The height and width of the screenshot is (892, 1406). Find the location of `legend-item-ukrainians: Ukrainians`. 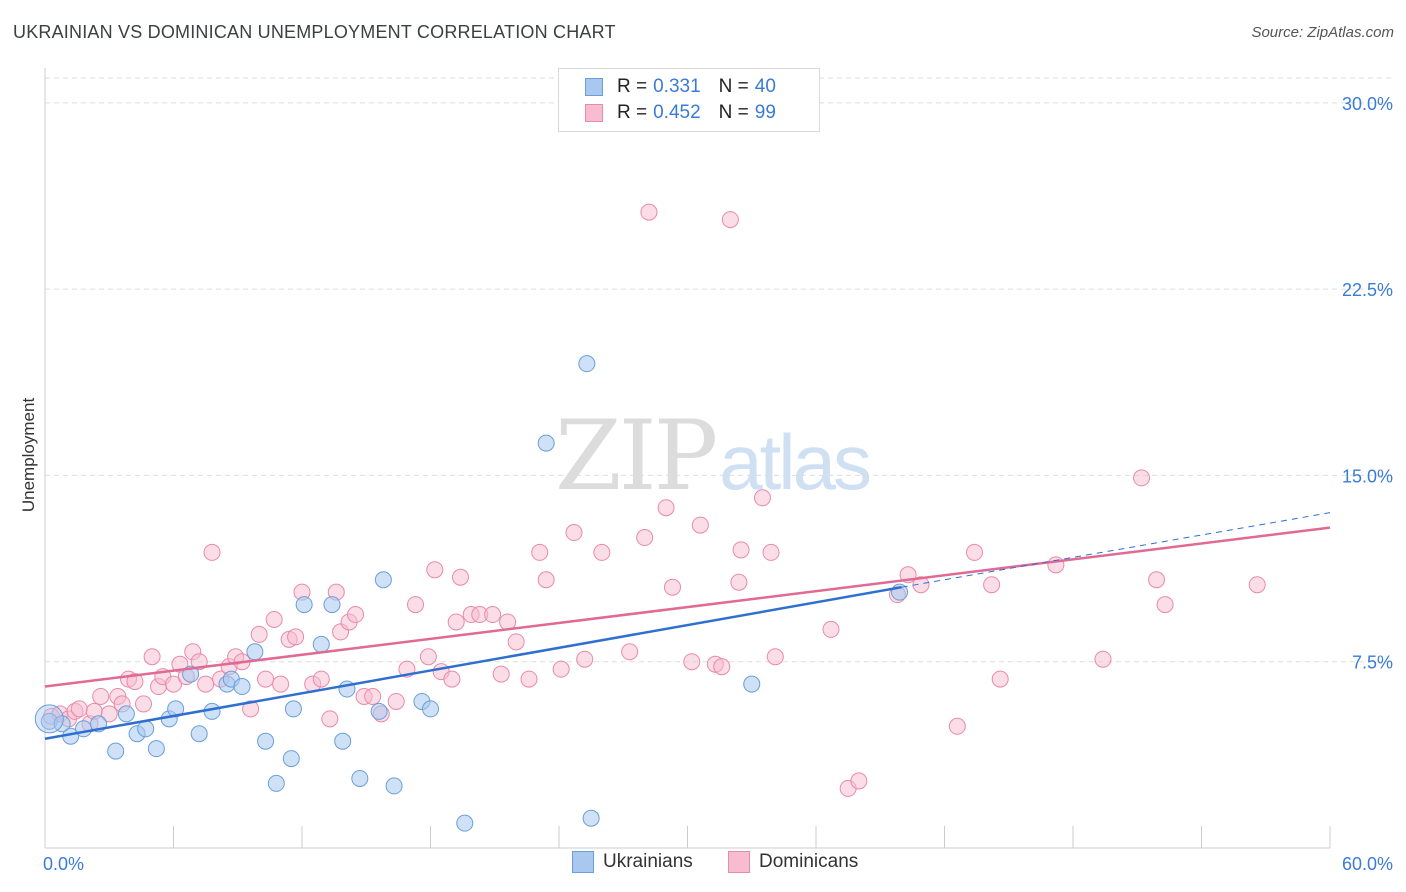

legend-item-ukrainians: Ukrainians is located at coordinates (632, 862).